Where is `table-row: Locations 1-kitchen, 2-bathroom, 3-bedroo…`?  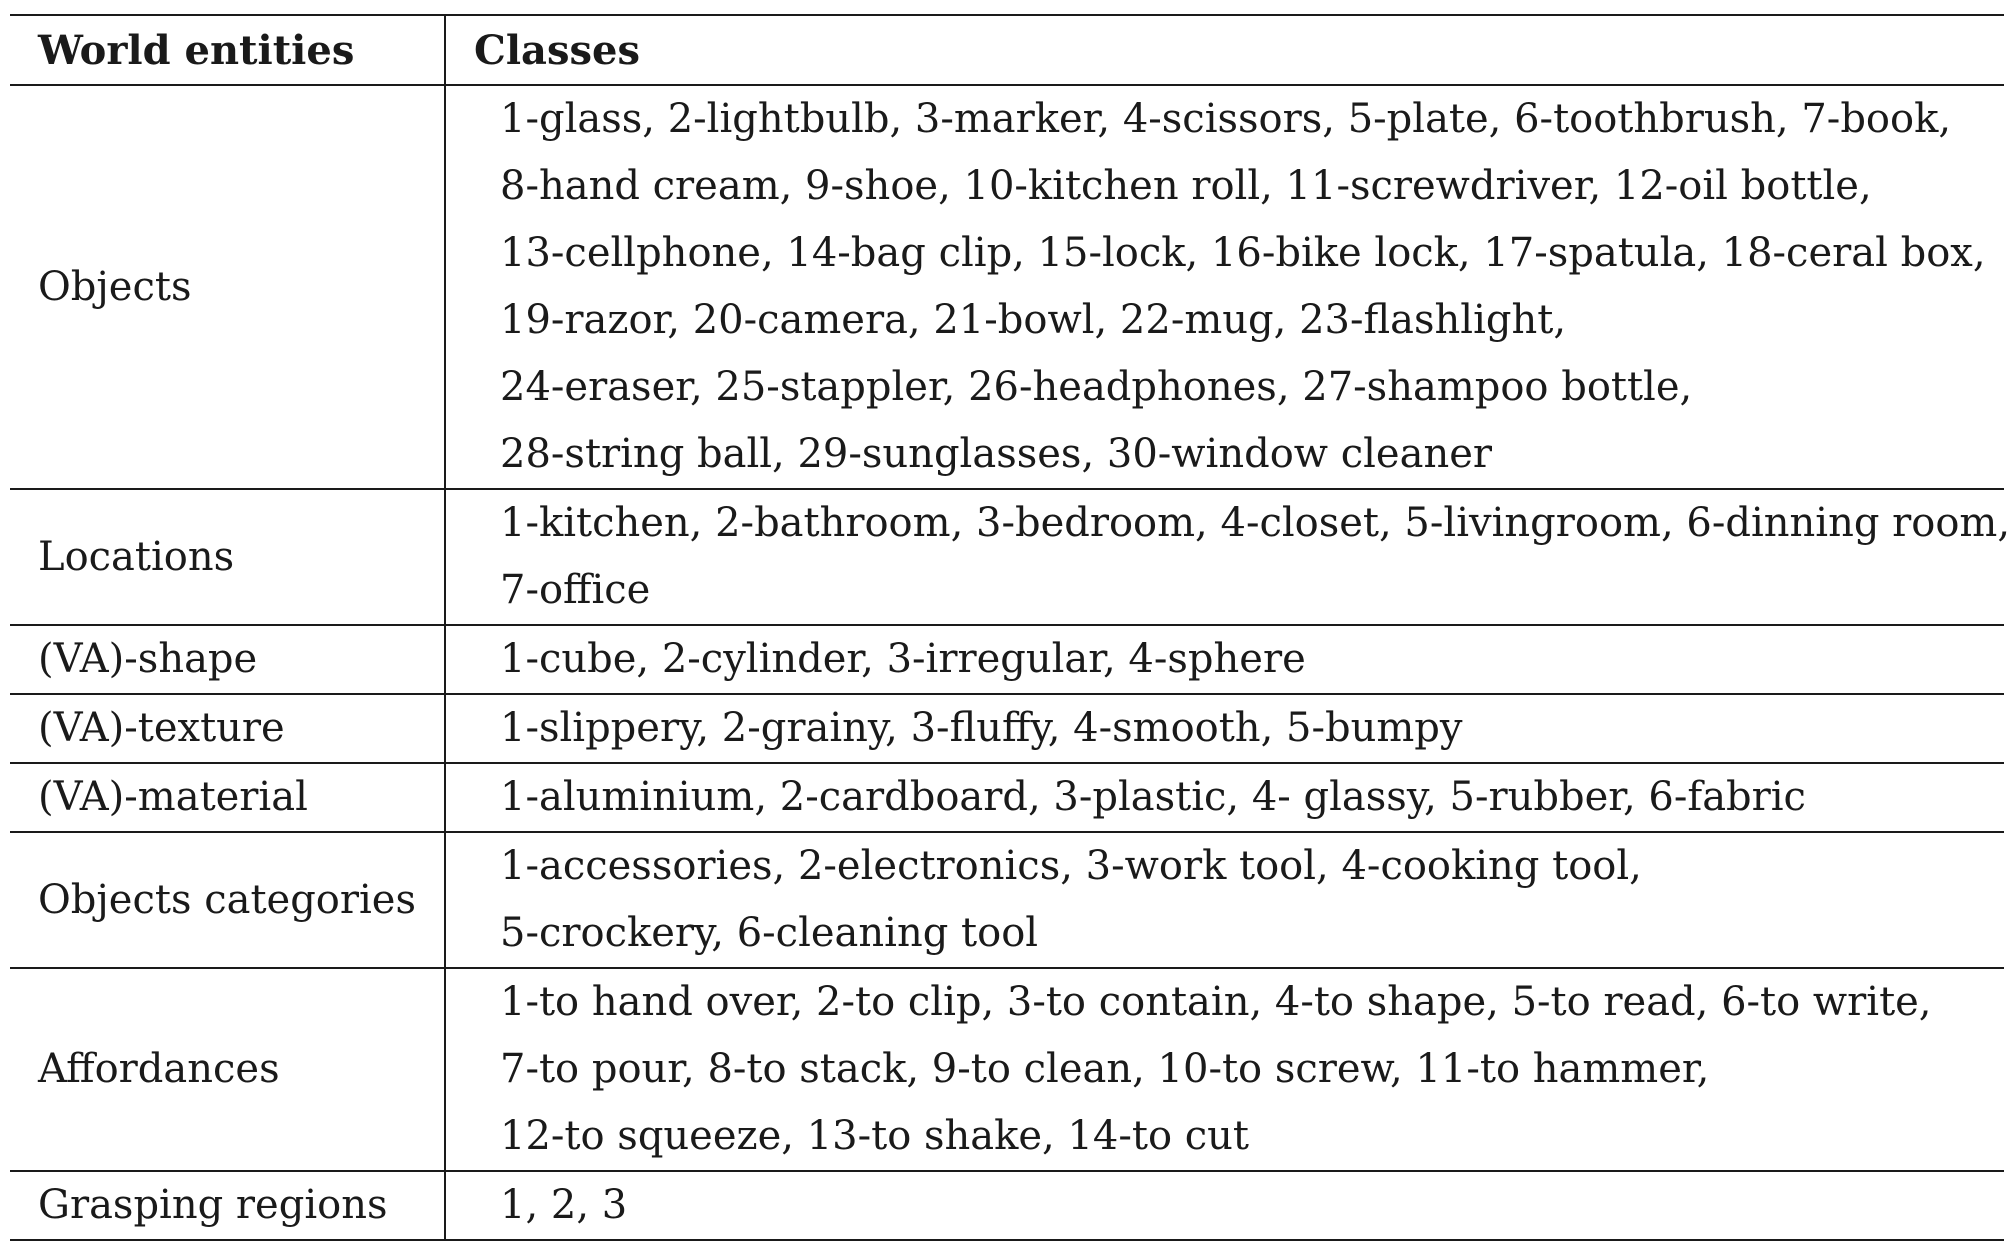
table-row: Locations 1-kitchen, 2-bathroom, 3-bedroo… is located at coordinates (1010, 557).